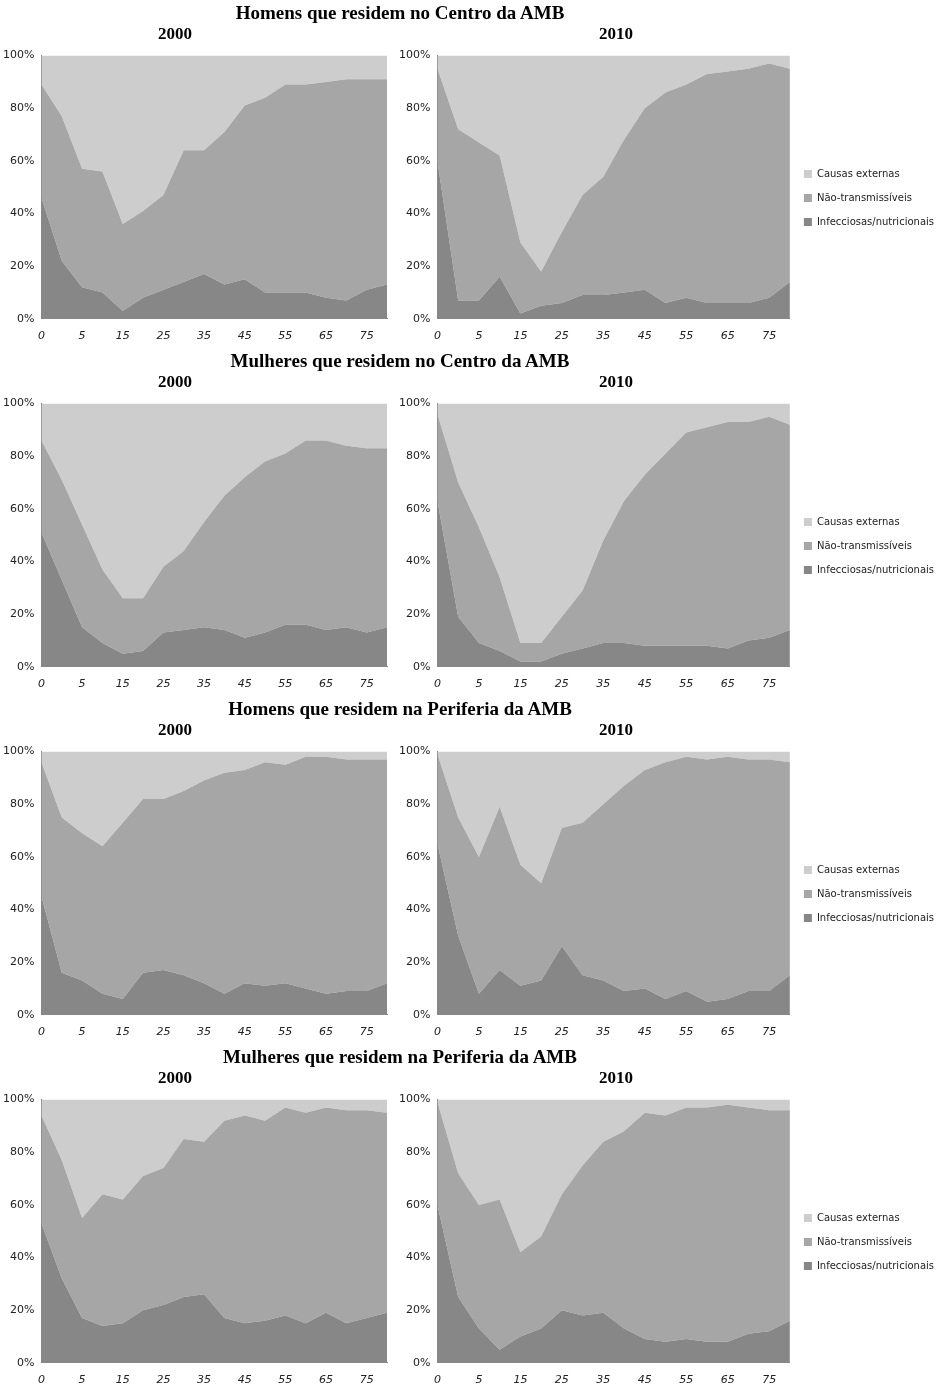 The height and width of the screenshot is (1392, 946). Describe the element at coordinates (400, 1057) in the screenshot. I see `text: Mulheres que residem na Periferia da AMB` at that location.